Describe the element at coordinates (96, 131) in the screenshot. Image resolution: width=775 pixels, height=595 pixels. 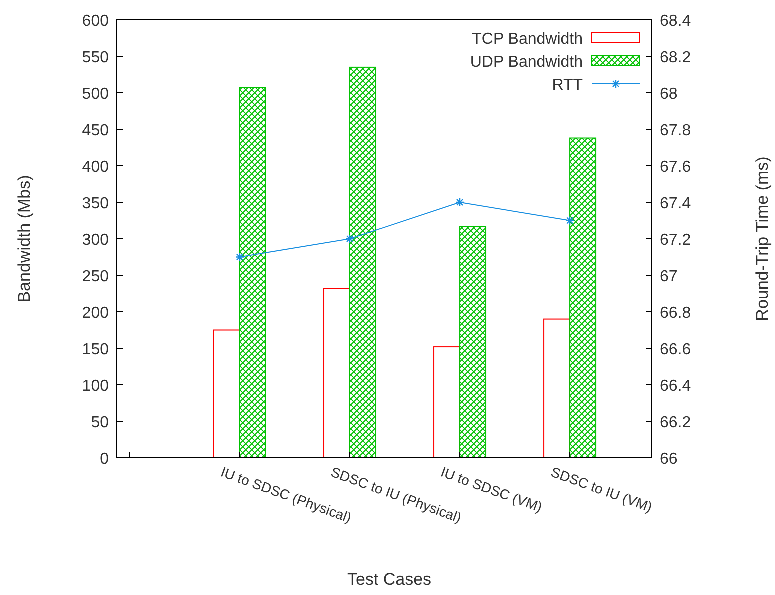
I see `y-tick-label: 450` at that location.